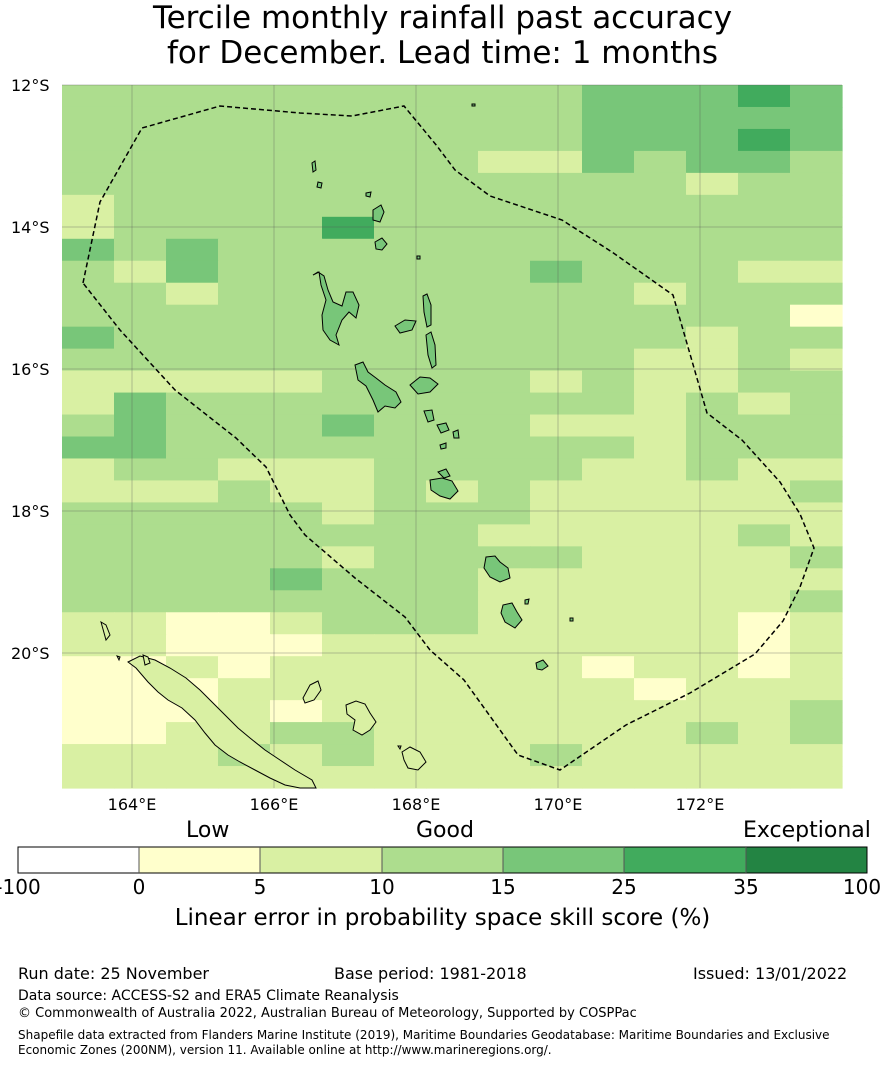 The width and height of the screenshot is (885, 1065). I want to click on island-torres, so click(314, 166).